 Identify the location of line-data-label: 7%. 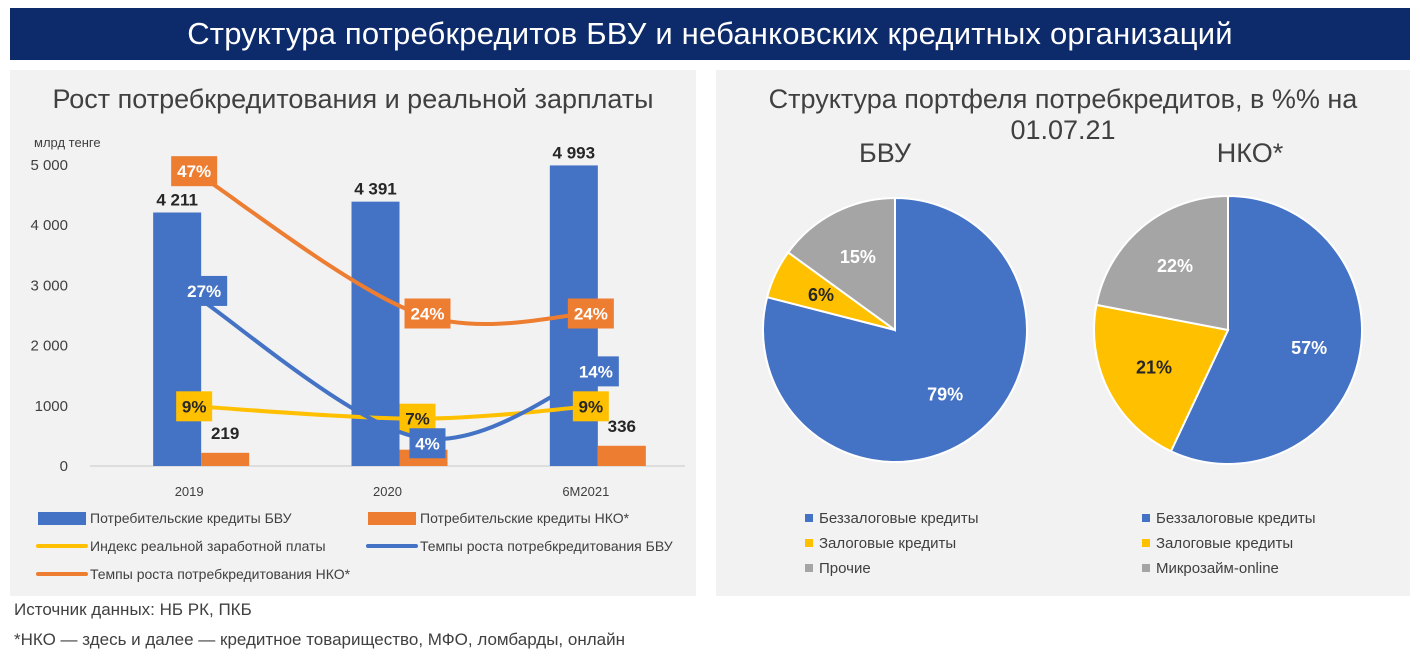
(417, 419).